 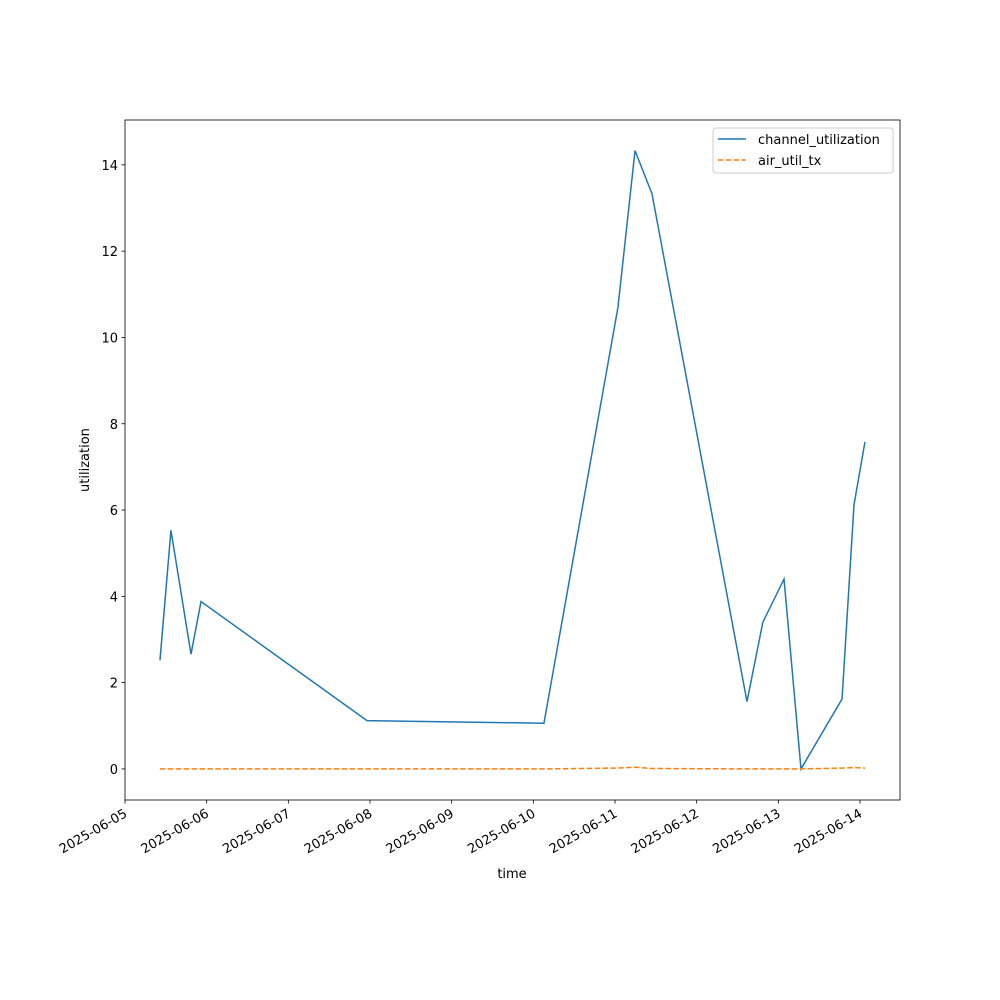 What do you see at coordinates (256, 831) in the screenshot?
I see `x-tick-label: 2025-06-07` at bounding box center [256, 831].